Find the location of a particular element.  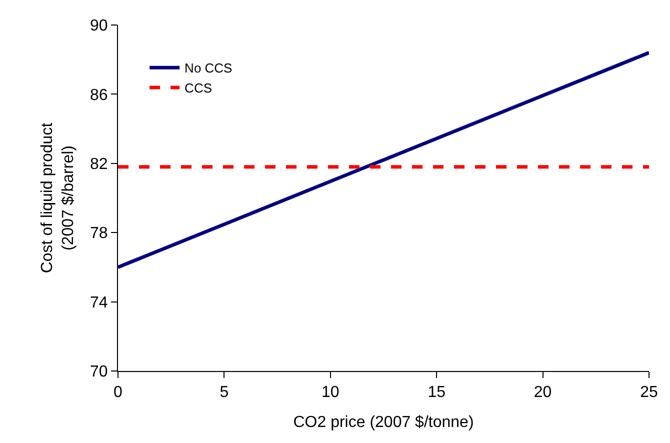

x-axis-title: CO2 price (2007 $/tonne) is located at coordinates (383, 422).